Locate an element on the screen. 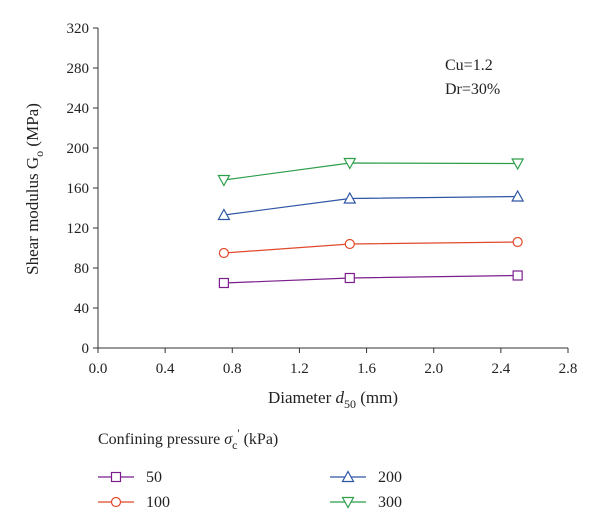  legend-item-300: 300 is located at coordinates (366, 502).